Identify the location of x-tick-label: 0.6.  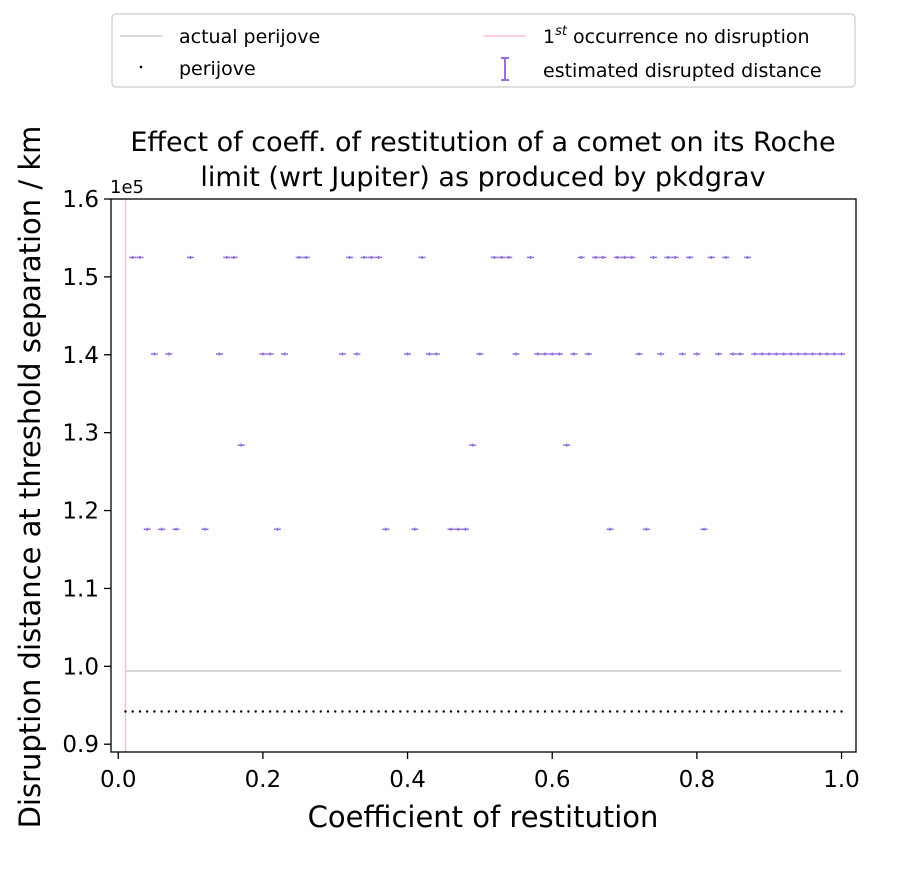
(552, 780).